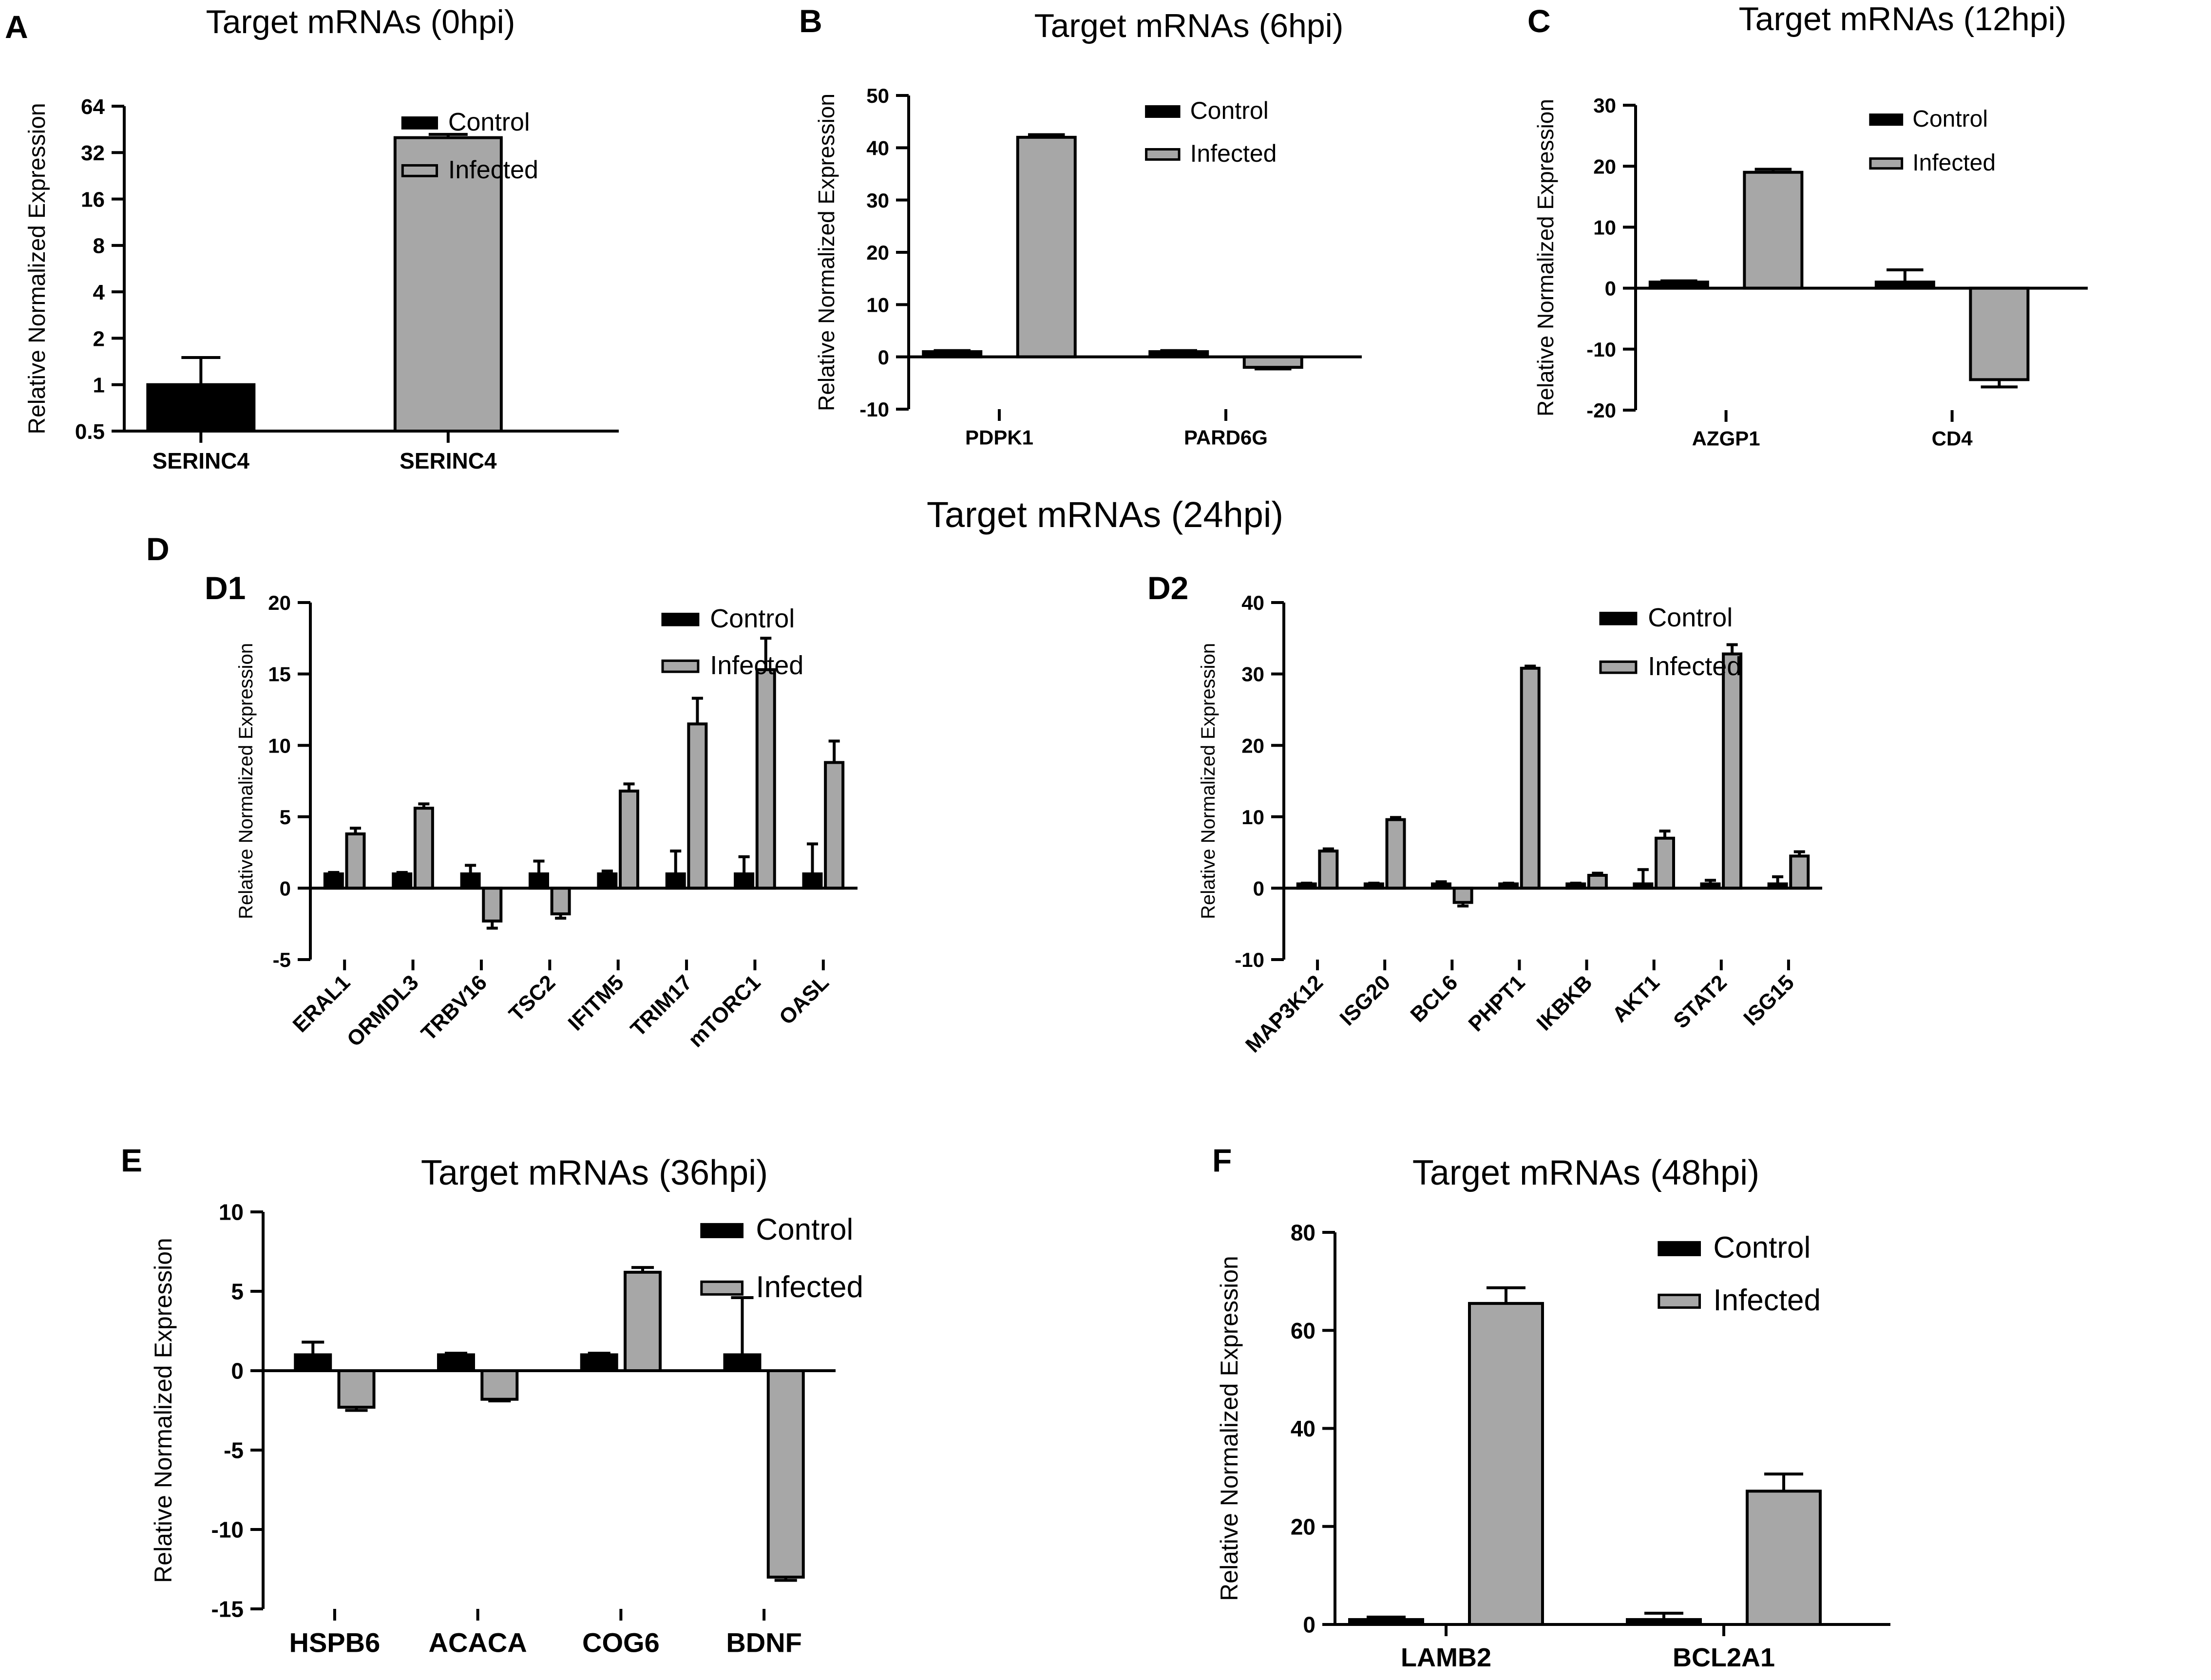 The image size is (2211, 1680). I want to click on x-tick-label: LAMB2, so click(1446, 1657).